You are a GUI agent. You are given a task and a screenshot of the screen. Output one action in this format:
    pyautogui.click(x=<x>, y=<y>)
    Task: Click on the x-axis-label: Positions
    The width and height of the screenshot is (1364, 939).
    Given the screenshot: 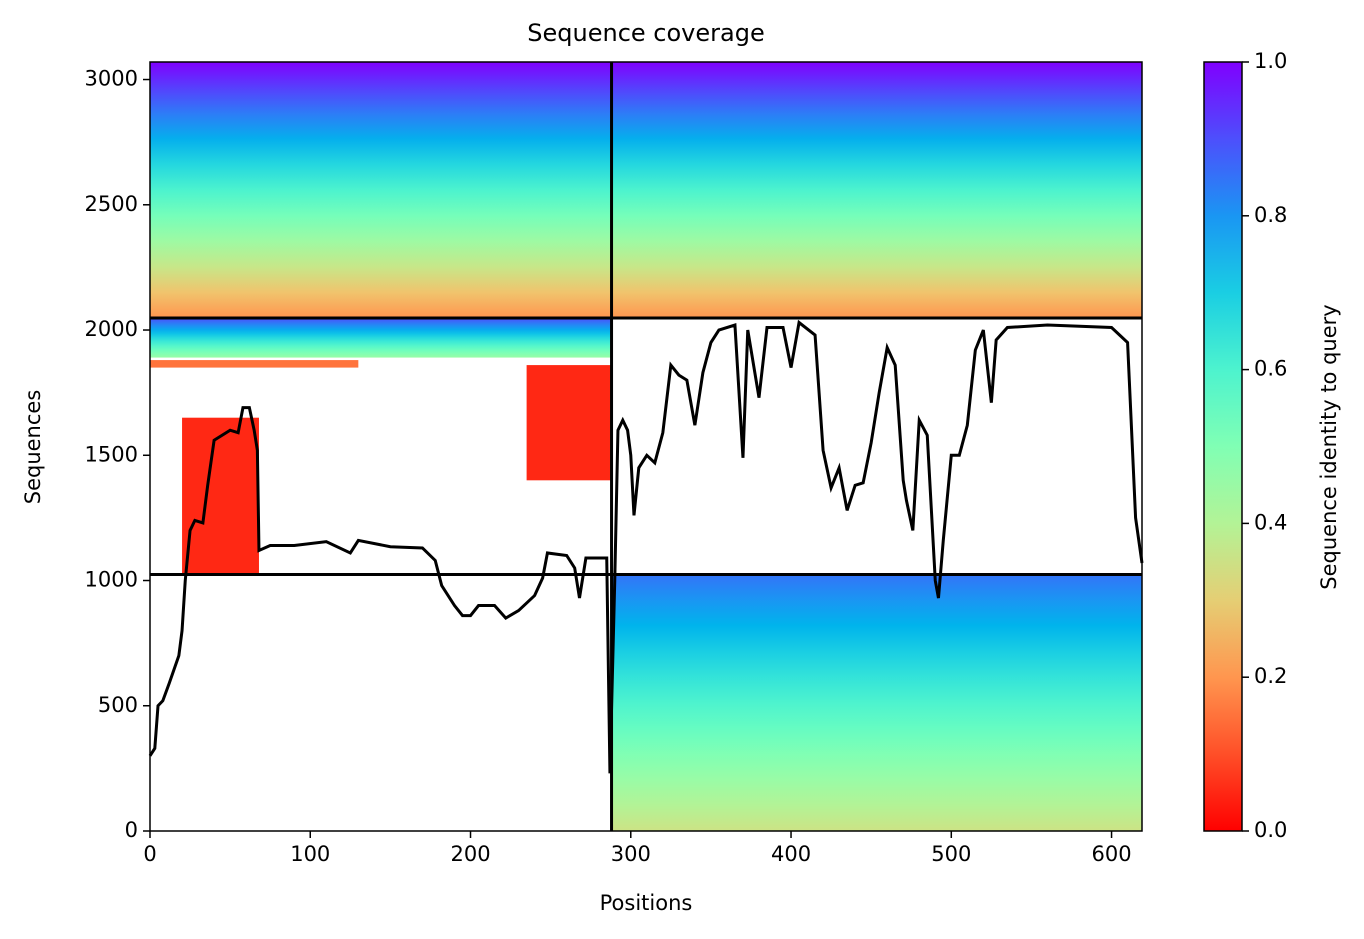 What is the action you would take?
    pyautogui.click(x=646, y=903)
    